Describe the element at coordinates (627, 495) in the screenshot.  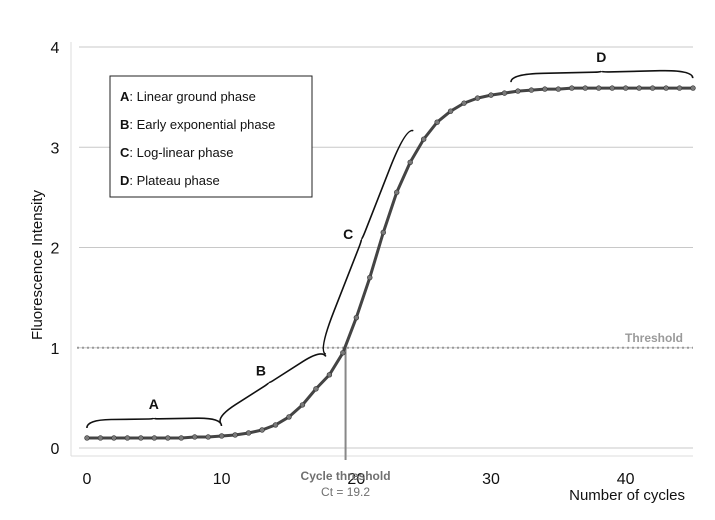
I see `x-axis-title: Number of cycles` at that location.